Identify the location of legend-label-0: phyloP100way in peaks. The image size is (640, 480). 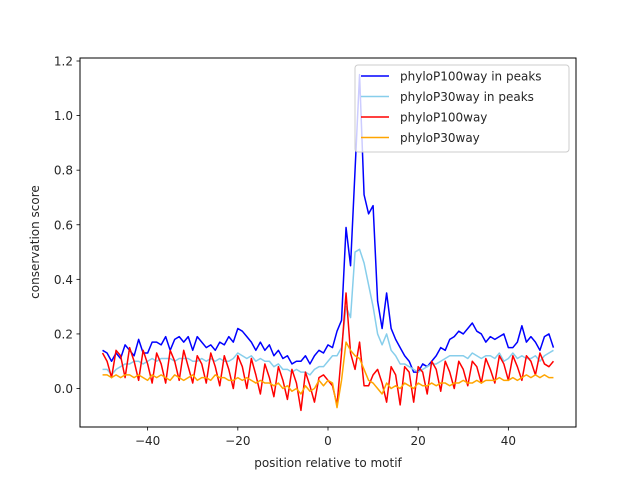
(471, 77).